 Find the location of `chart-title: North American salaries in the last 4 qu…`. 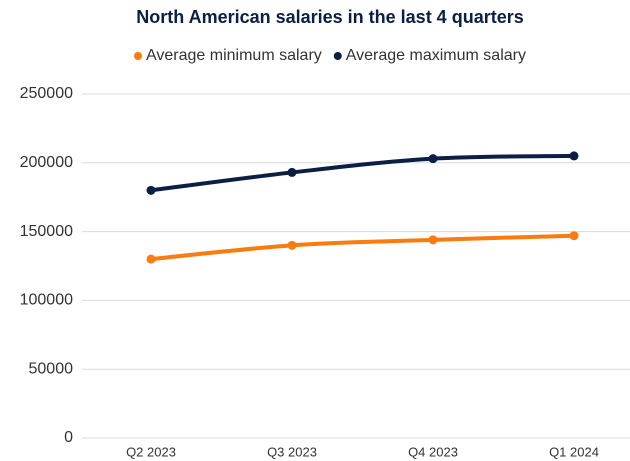

chart-title: North American salaries in the last 4 qu… is located at coordinates (329, 17).